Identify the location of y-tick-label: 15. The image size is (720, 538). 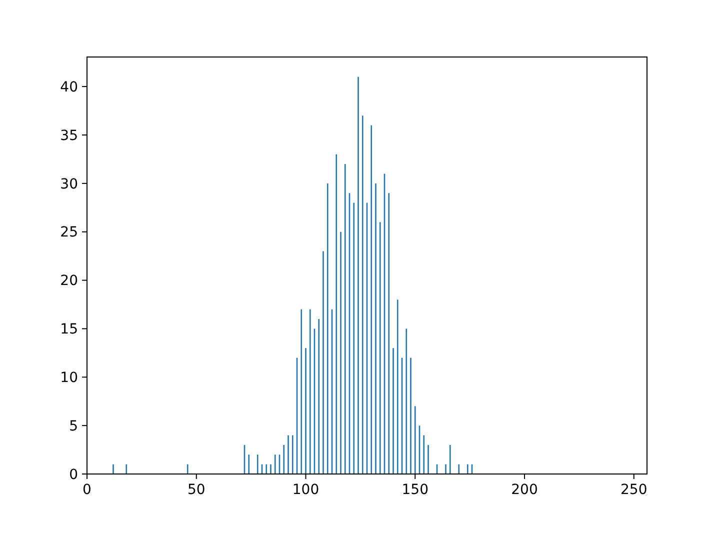
(69, 330).